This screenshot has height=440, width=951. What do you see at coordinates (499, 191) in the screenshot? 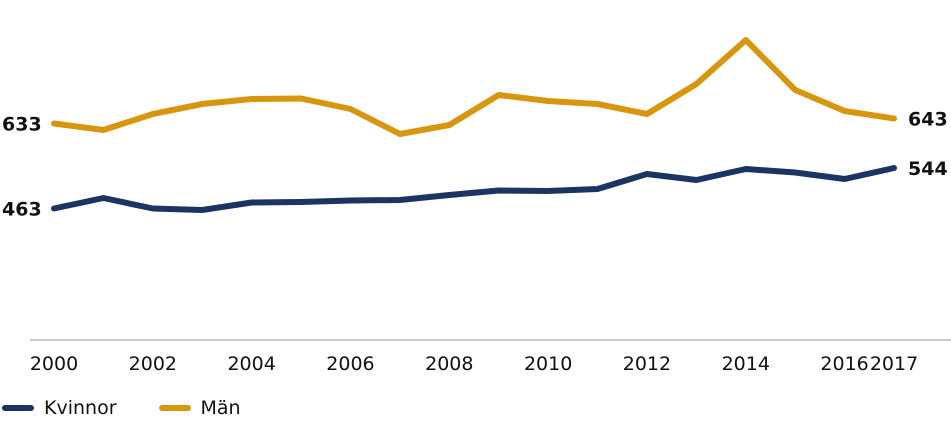
I see `data-point-kvinnor-2009` at bounding box center [499, 191].